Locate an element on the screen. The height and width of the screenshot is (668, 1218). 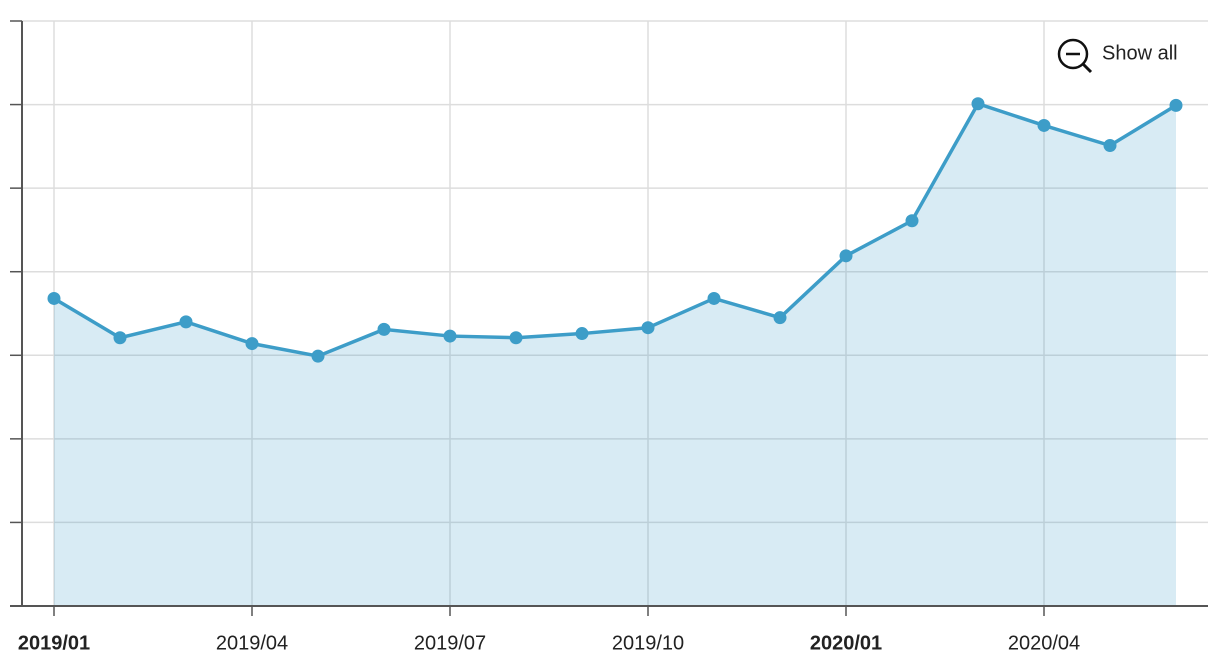
x-tick-label: 2019/01 is located at coordinates (54, 643).